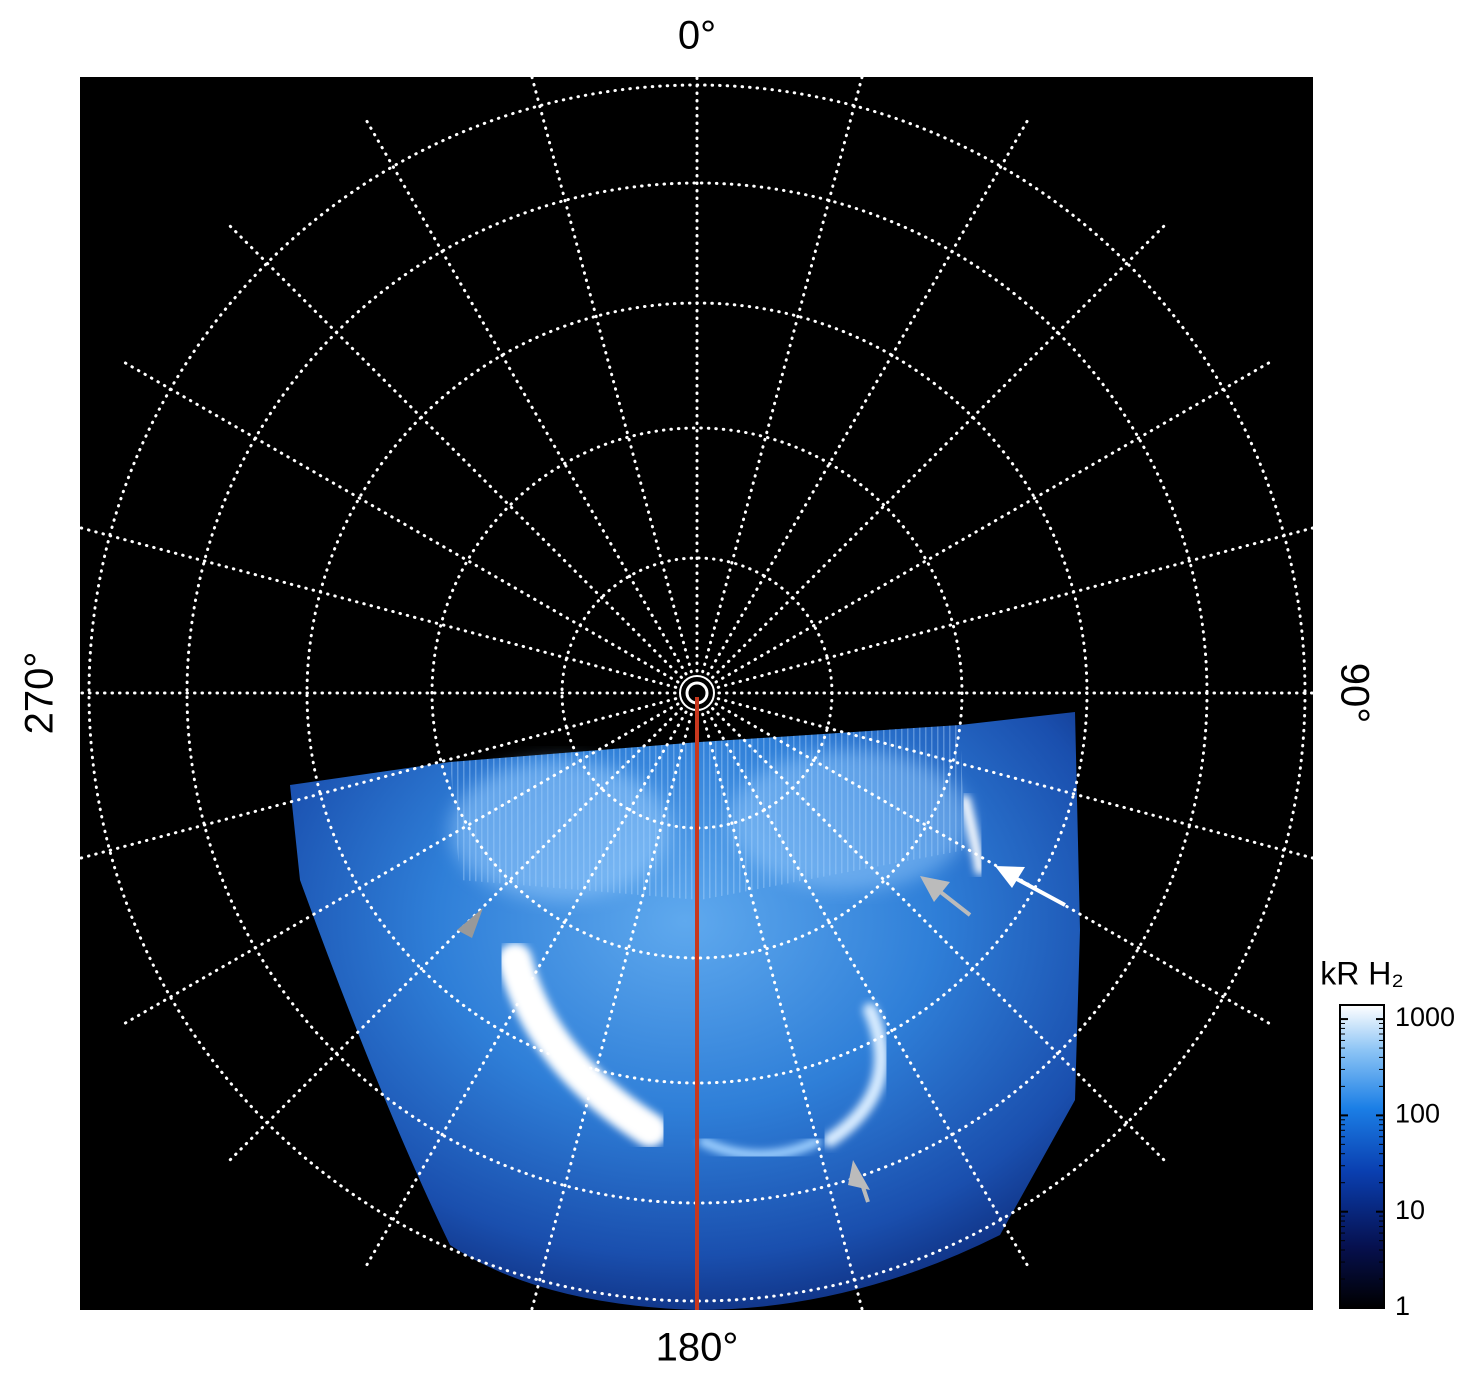 The height and width of the screenshot is (1386, 1481). I want to click on longitude-label: 0°, so click(697, 36).